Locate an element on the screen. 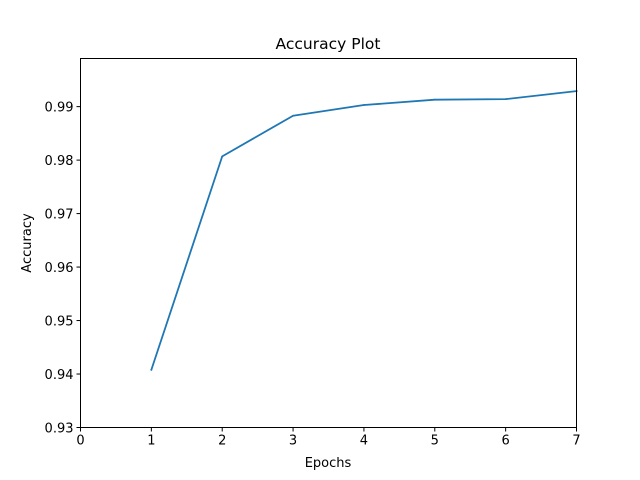 Image resolution: width=640 pixels, height=480 pixels. y-tick-label: 0.95 is located at coordinates (59, 322).